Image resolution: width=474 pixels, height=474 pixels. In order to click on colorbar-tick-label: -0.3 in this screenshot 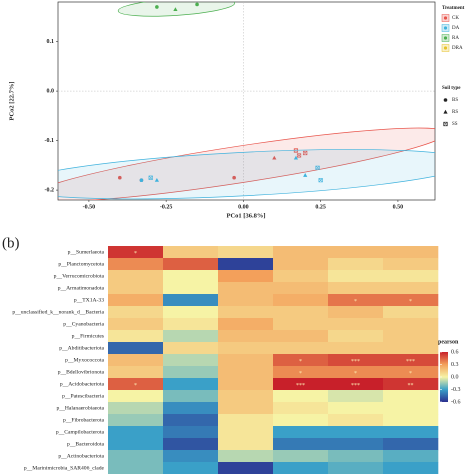, I will do `click(456, 390)`.